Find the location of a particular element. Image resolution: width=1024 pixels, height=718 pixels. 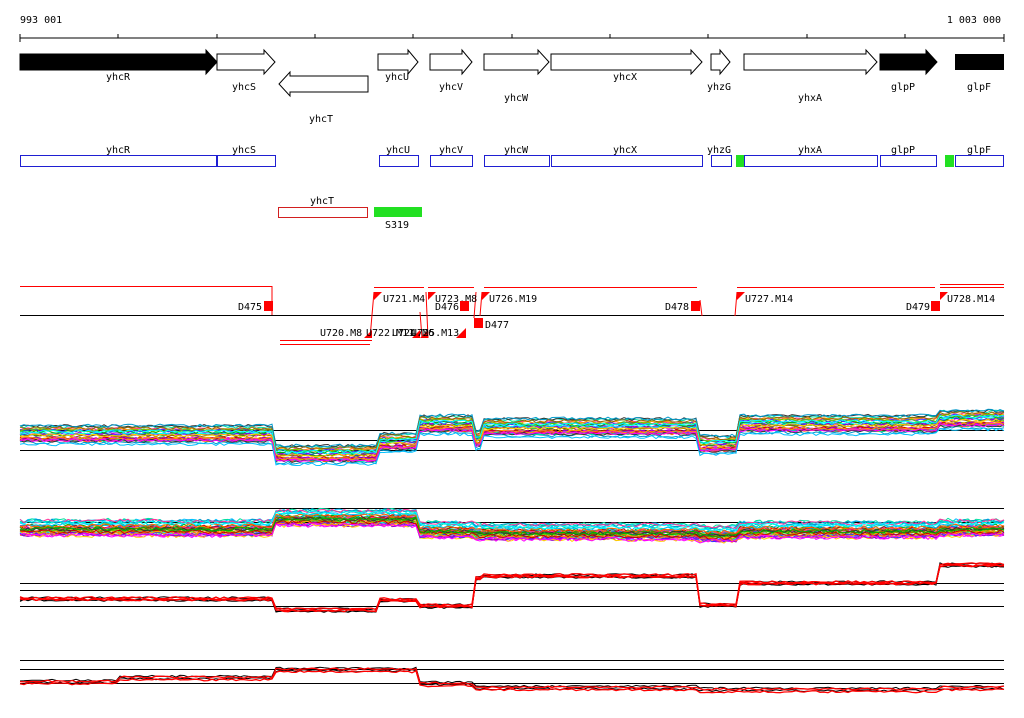

tu-marker-D477 is located at coordinates (478, 323).